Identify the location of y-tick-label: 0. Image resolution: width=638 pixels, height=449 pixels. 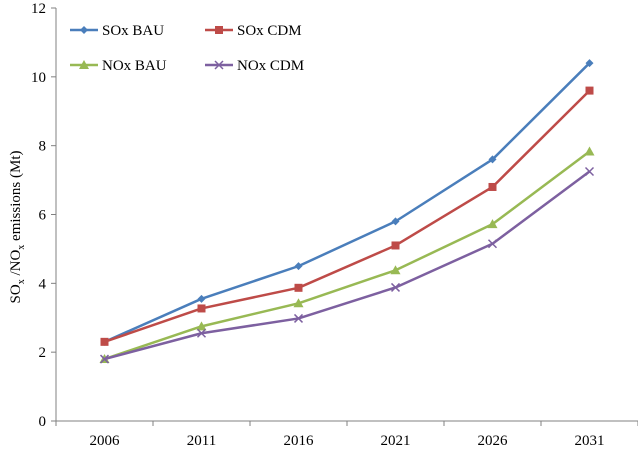
(43, 422).